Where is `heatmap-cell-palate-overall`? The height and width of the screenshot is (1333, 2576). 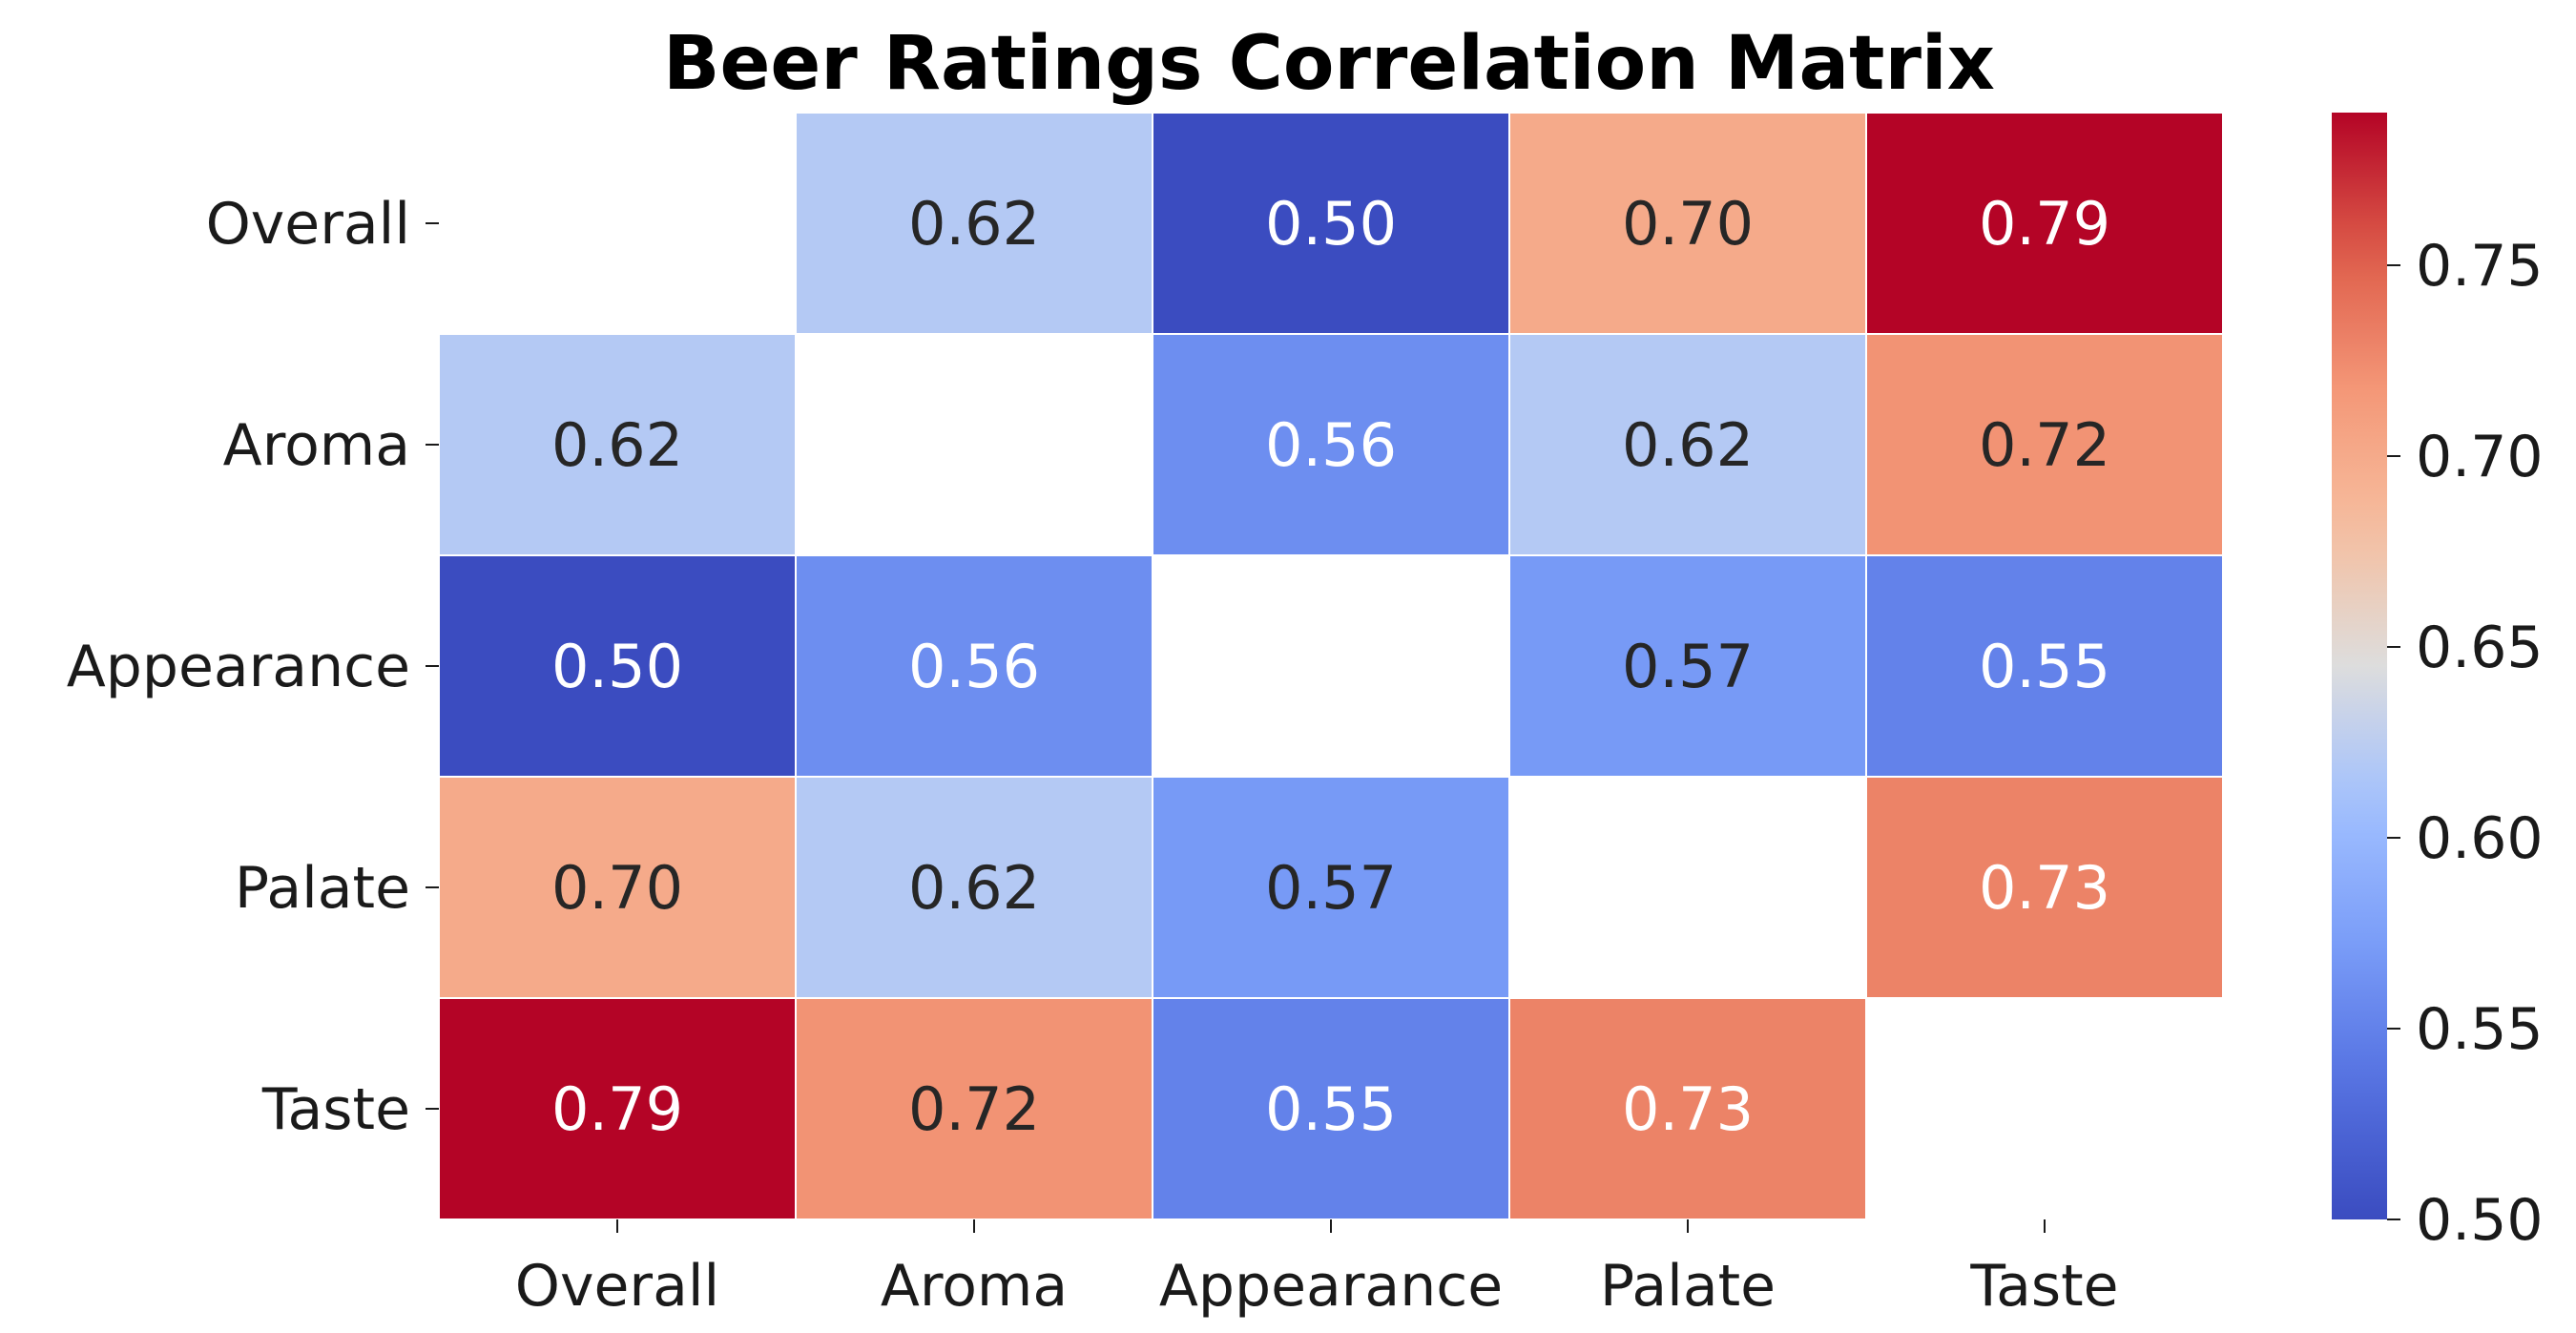
heatmap-cell-palate-overall is located at coordinates (617, 887).